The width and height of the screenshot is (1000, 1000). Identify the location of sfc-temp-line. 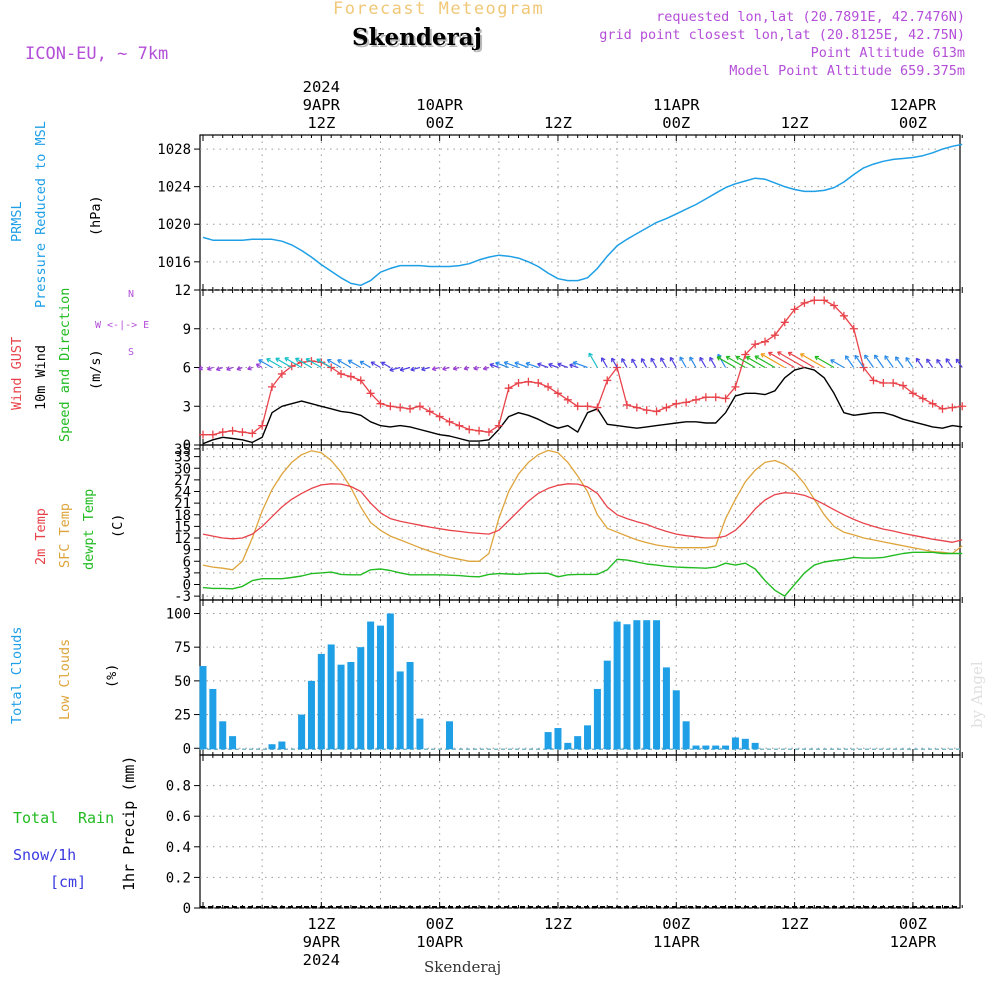
(582, 510).